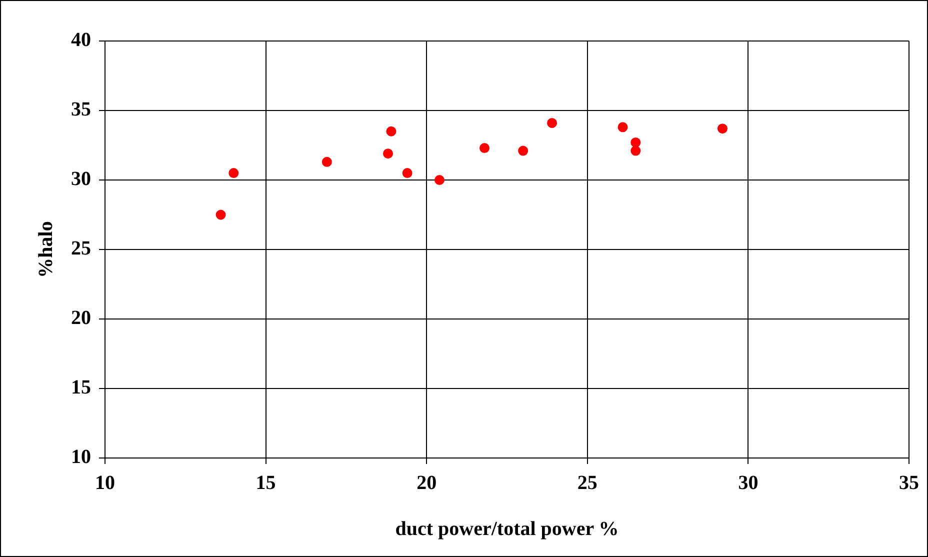 The image size is (928, 557). I want to click on x-tick-label: 30, so click(748, 483).